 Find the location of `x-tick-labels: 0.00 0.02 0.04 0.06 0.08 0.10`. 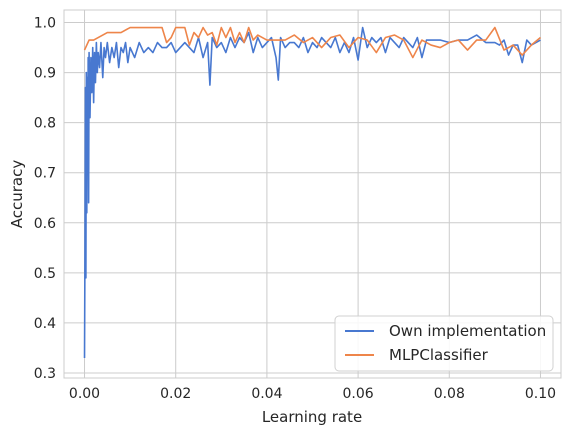

x-tick-labels: 0.00 0.02 0.04 0.06 0.08 0.10 is located at coordinates (312, 394).